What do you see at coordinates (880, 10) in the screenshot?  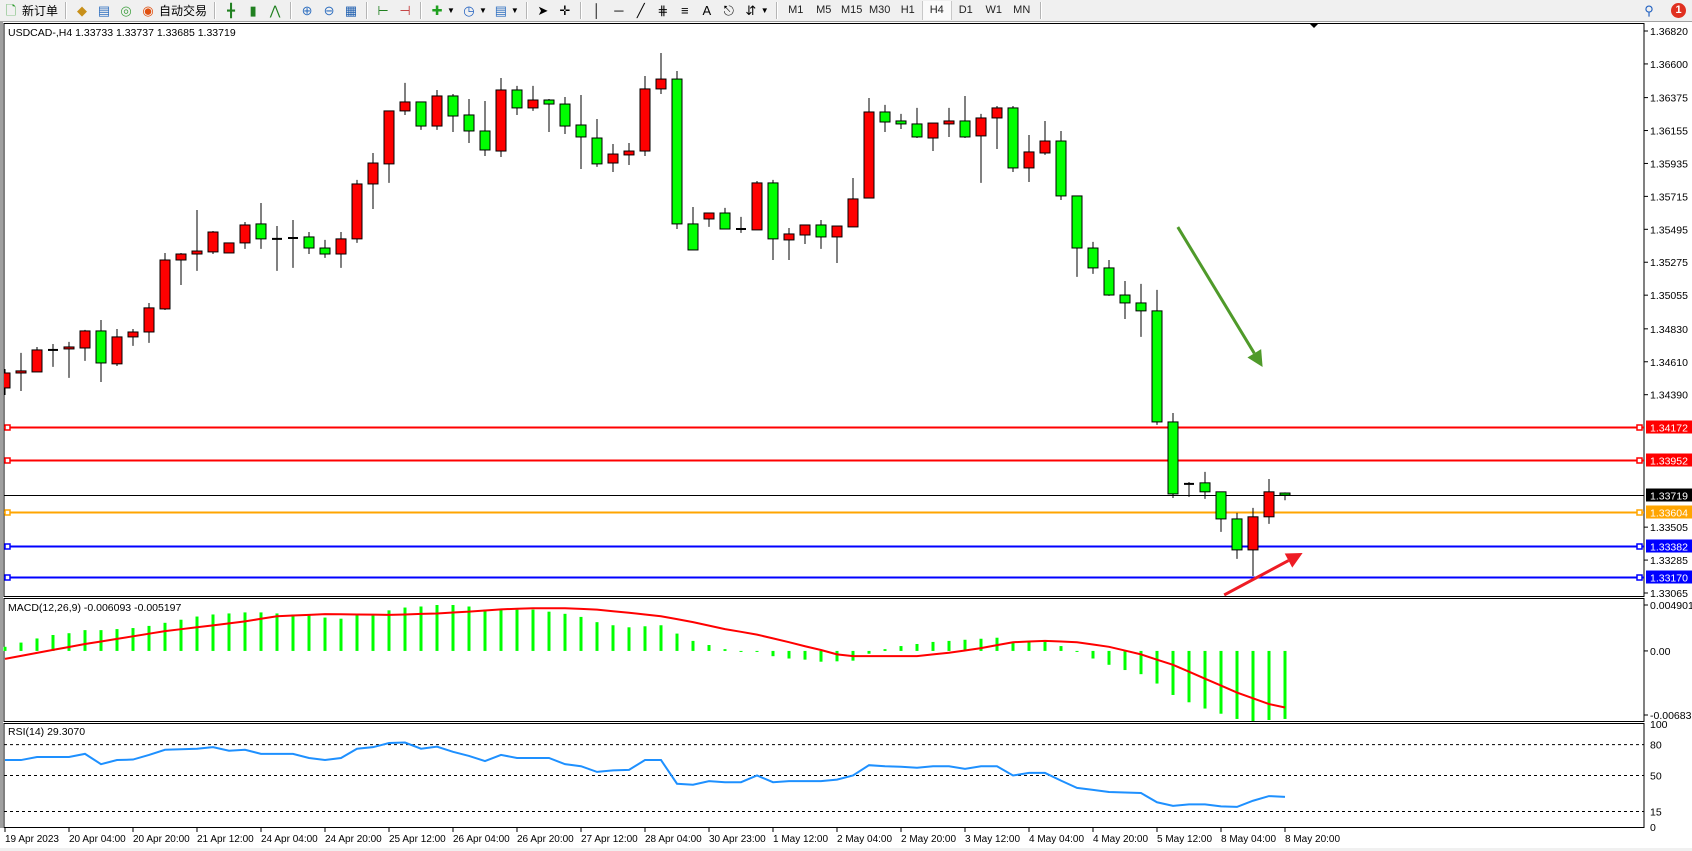 I see `timeframe-m30: M30` at bounding box center [880, 10].